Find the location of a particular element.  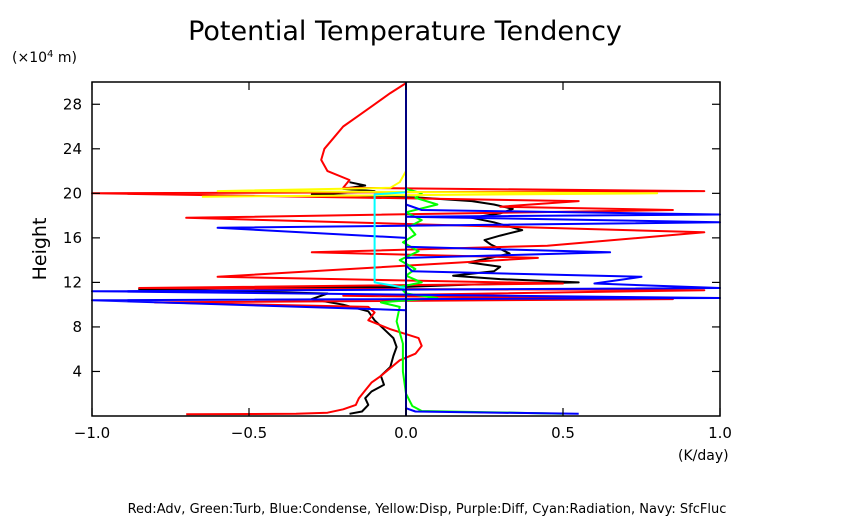

y-tick-label: 8 is located at coordinates (77, 327).